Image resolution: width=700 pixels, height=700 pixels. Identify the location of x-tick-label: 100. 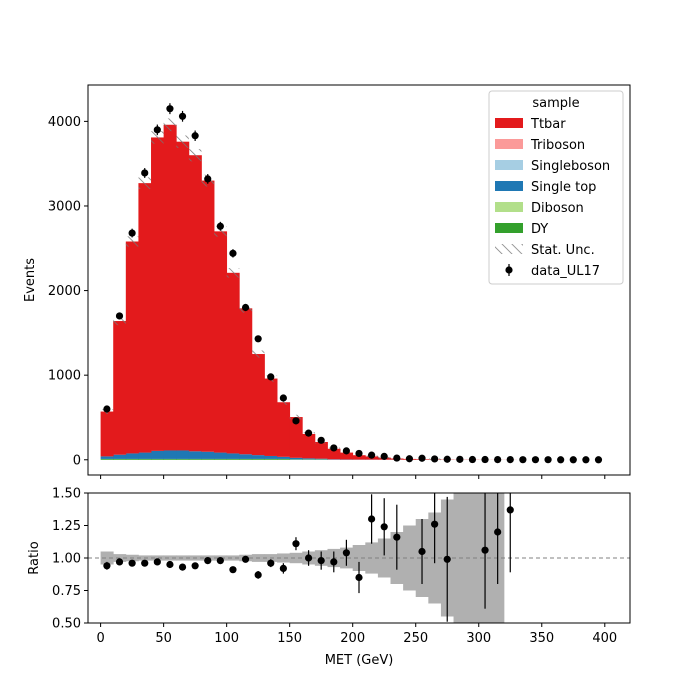
(226, 638).